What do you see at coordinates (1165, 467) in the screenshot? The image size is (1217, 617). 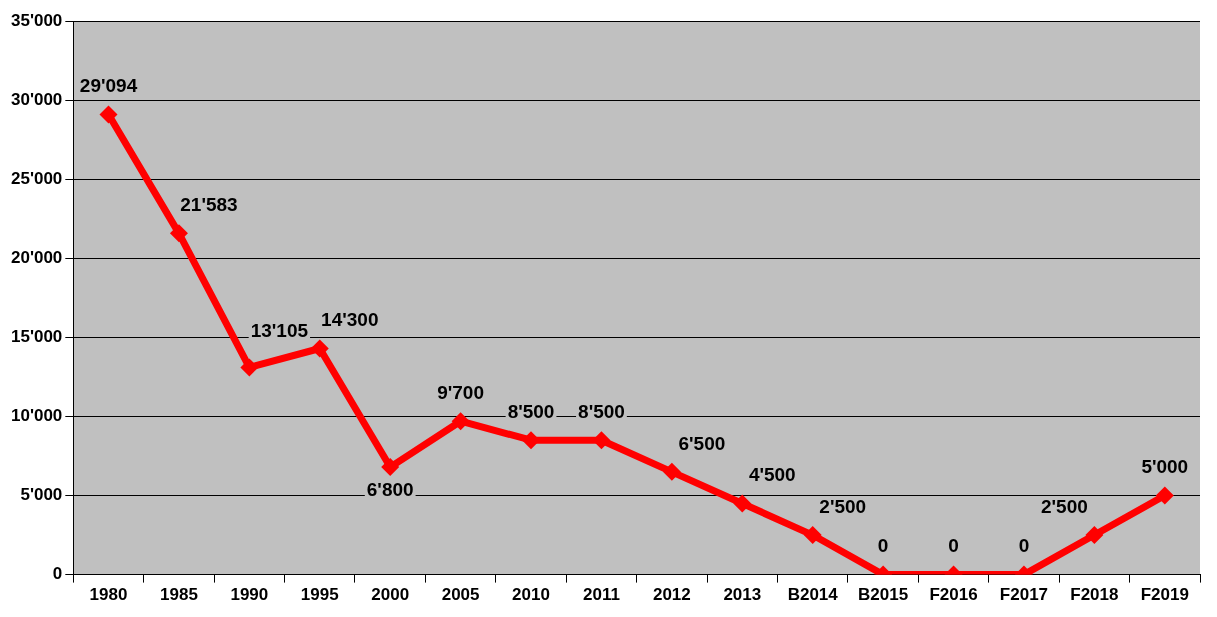 I see `data-label: 5'000` at bounding box center [1165, 467].